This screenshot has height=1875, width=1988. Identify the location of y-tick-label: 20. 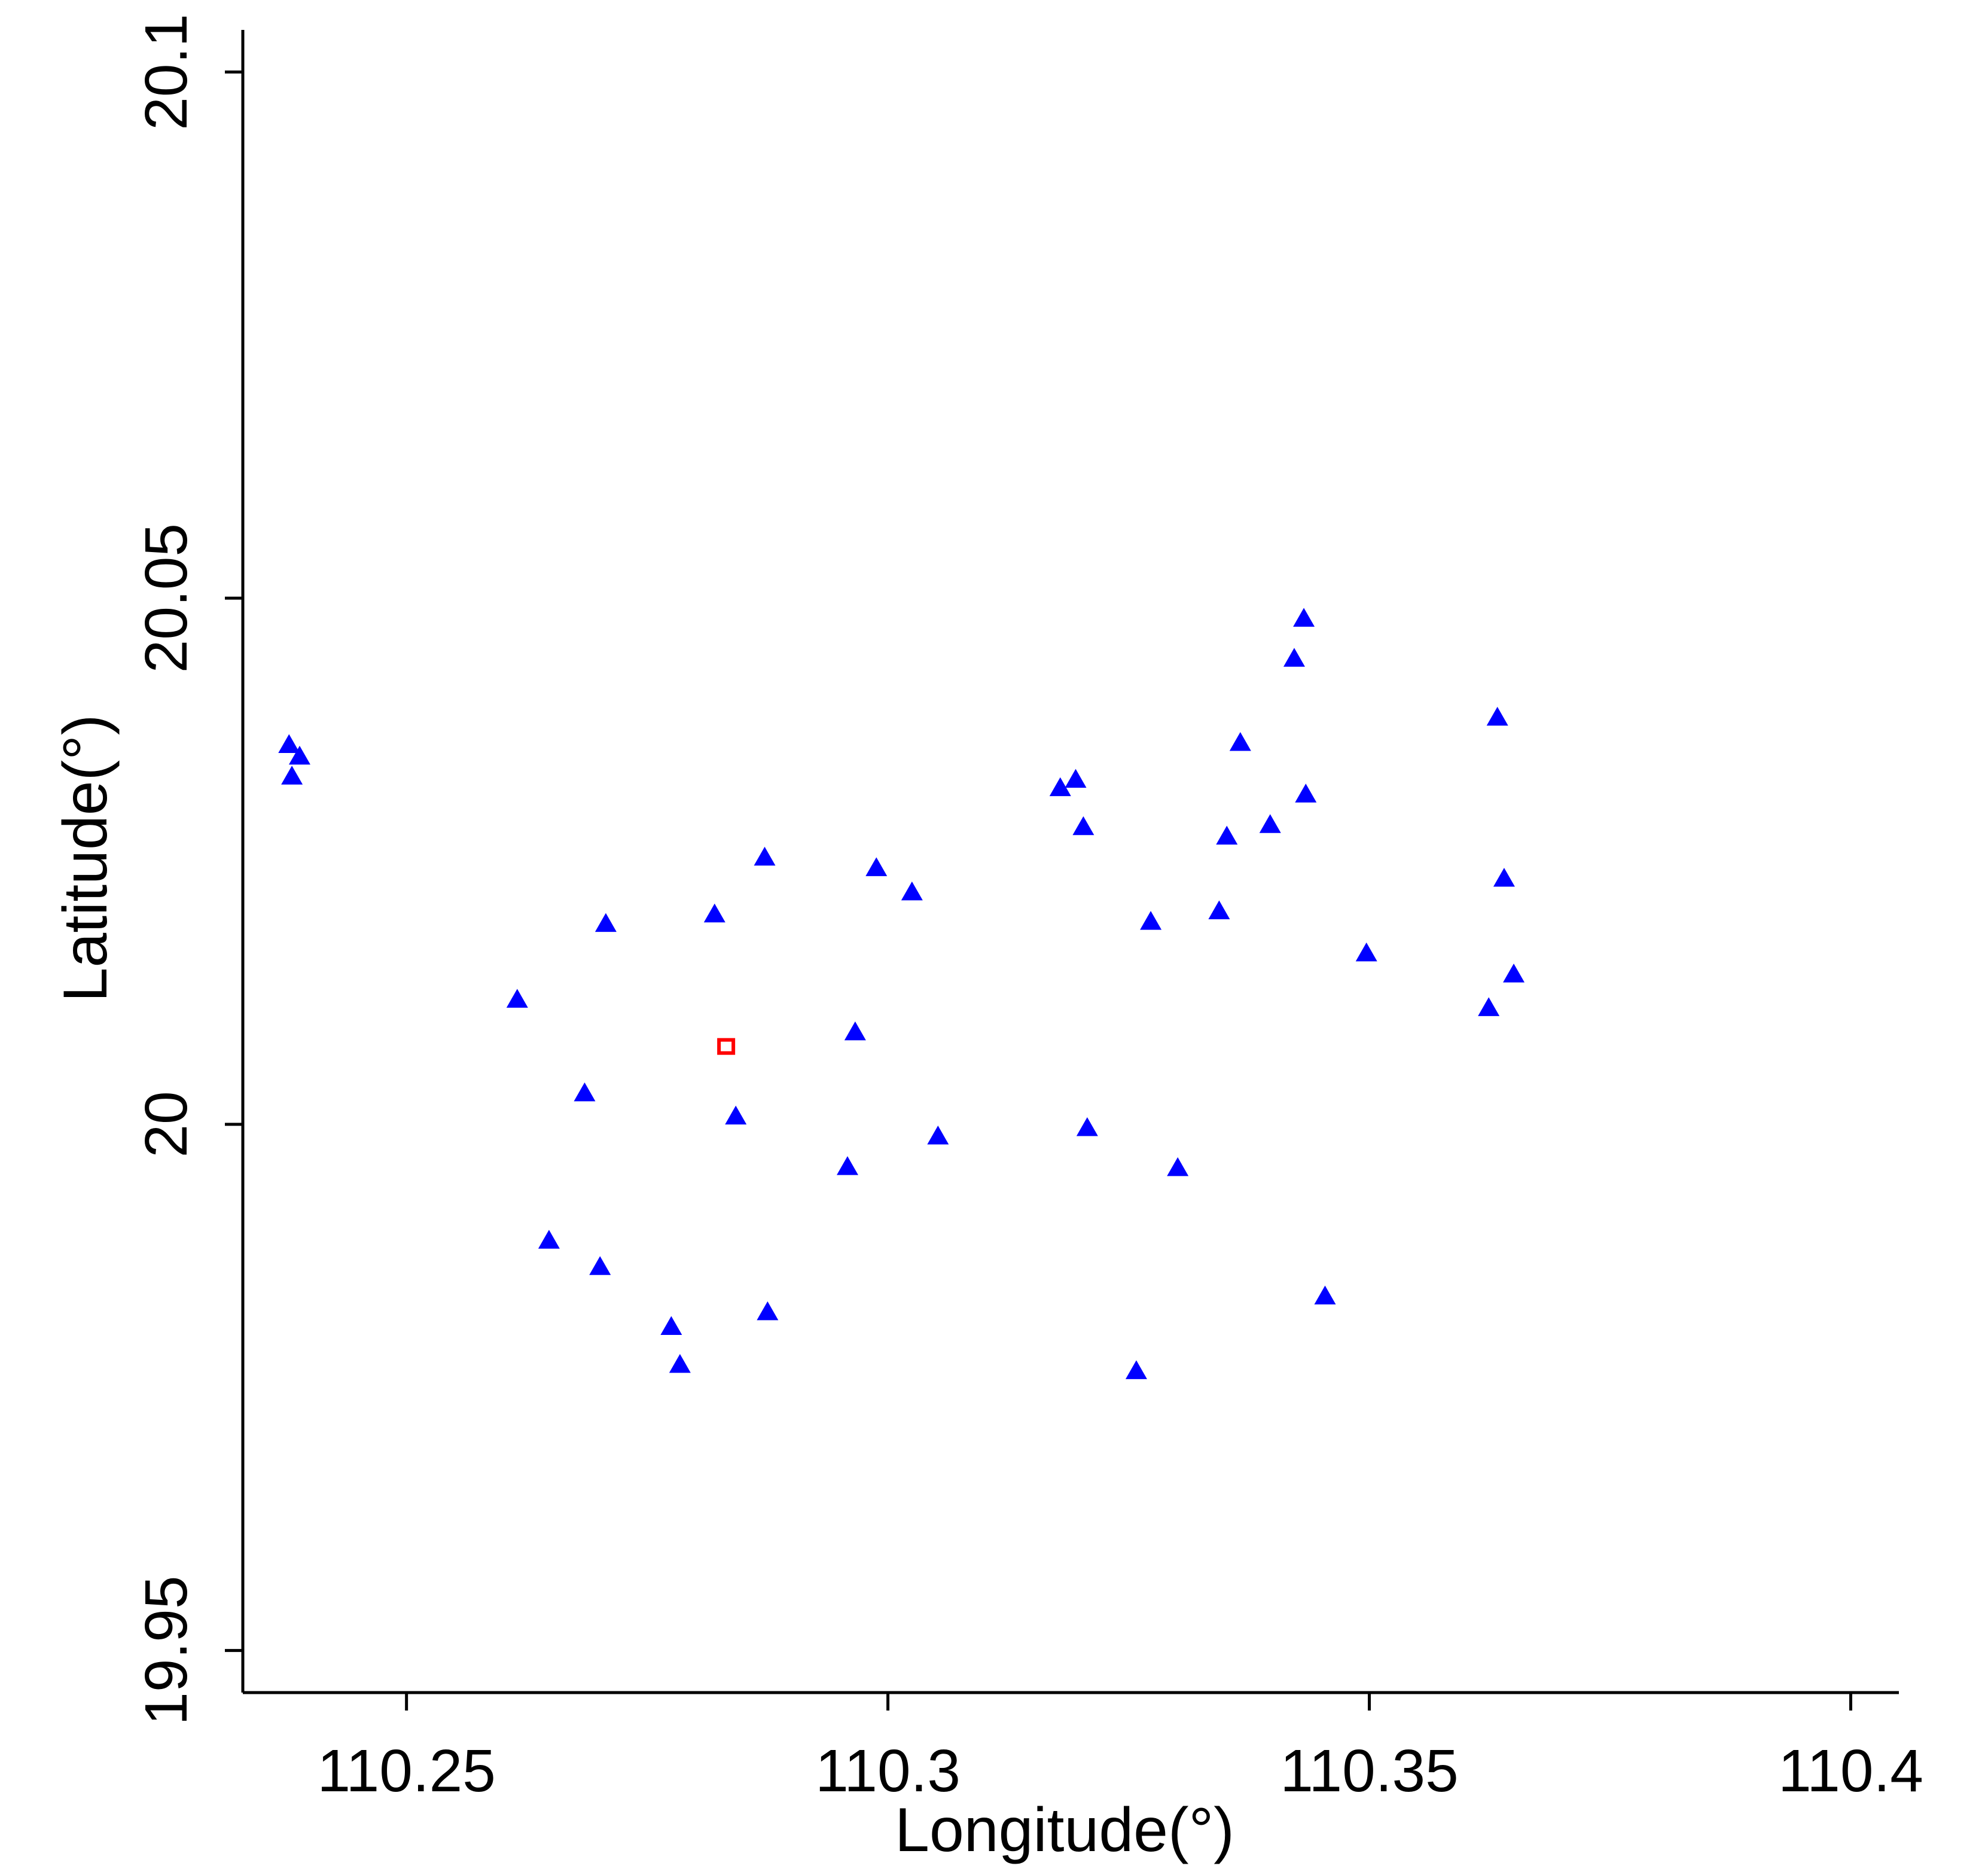
(166, 1124).